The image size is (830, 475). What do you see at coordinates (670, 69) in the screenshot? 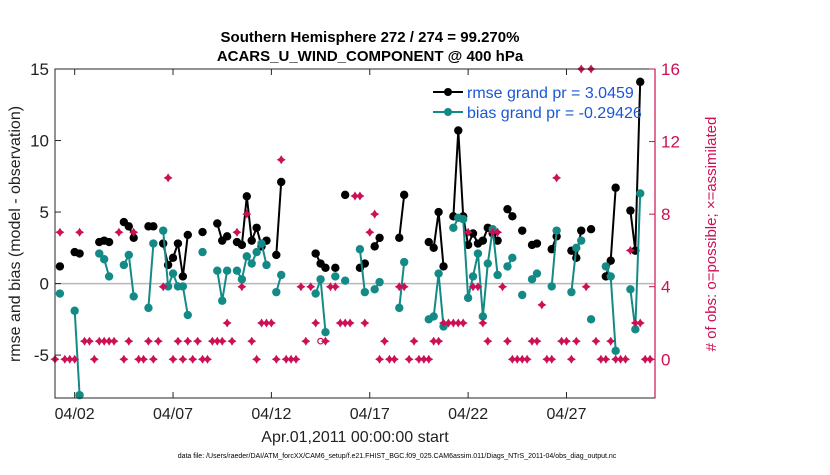
I see `y-tick-label-right: 16` at bounding box center [670, 69].